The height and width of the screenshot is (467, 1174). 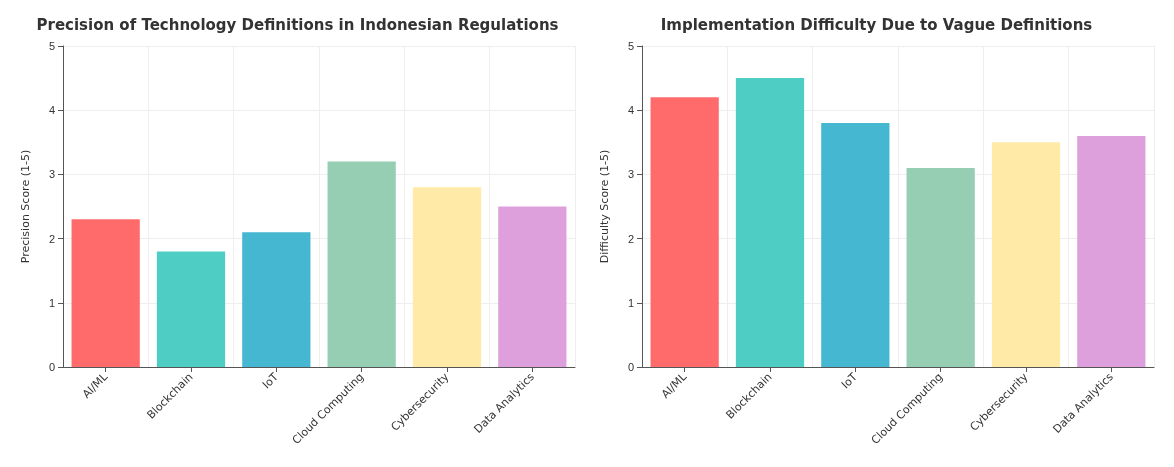 What do you see at coordinates (25, 206) in the screenshot?
I see `y-axis-title: Precision Score (1-5)` at bounding box center [25, 206].